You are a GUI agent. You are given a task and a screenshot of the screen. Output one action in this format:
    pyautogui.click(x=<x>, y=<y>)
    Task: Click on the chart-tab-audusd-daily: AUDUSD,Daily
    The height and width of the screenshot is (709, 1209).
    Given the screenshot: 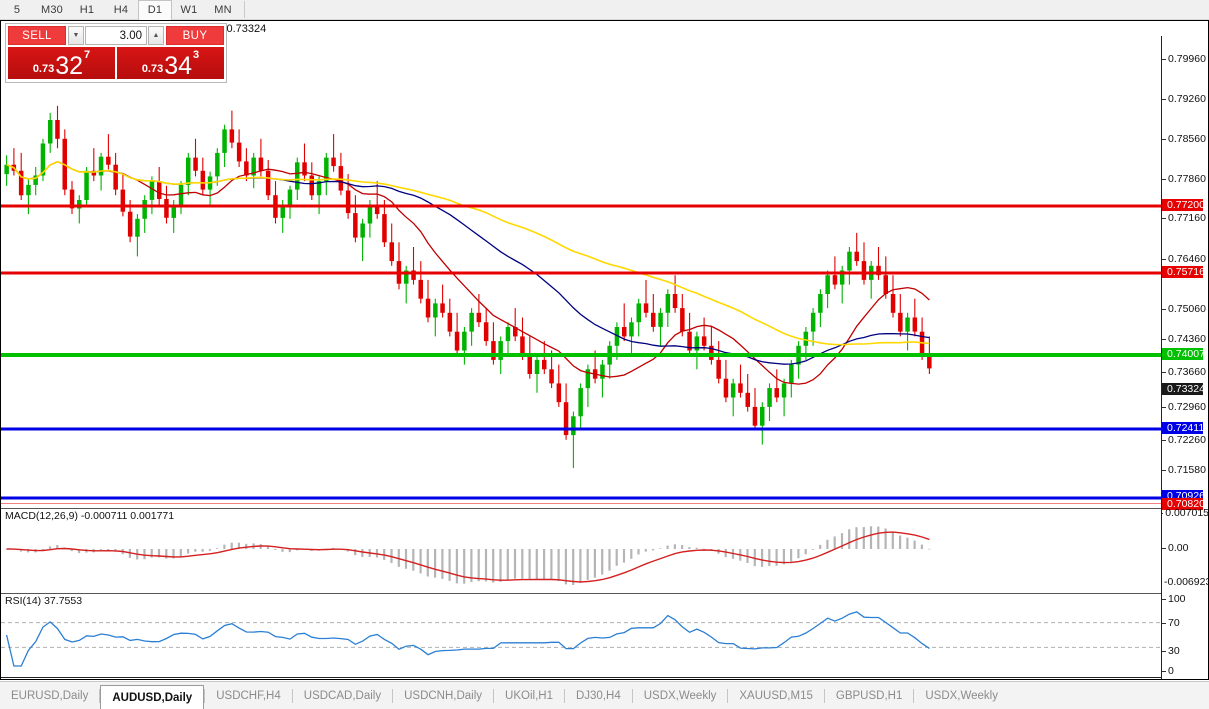 What is the action you would take?
    pyautogui.click(x=152, y=697)
    